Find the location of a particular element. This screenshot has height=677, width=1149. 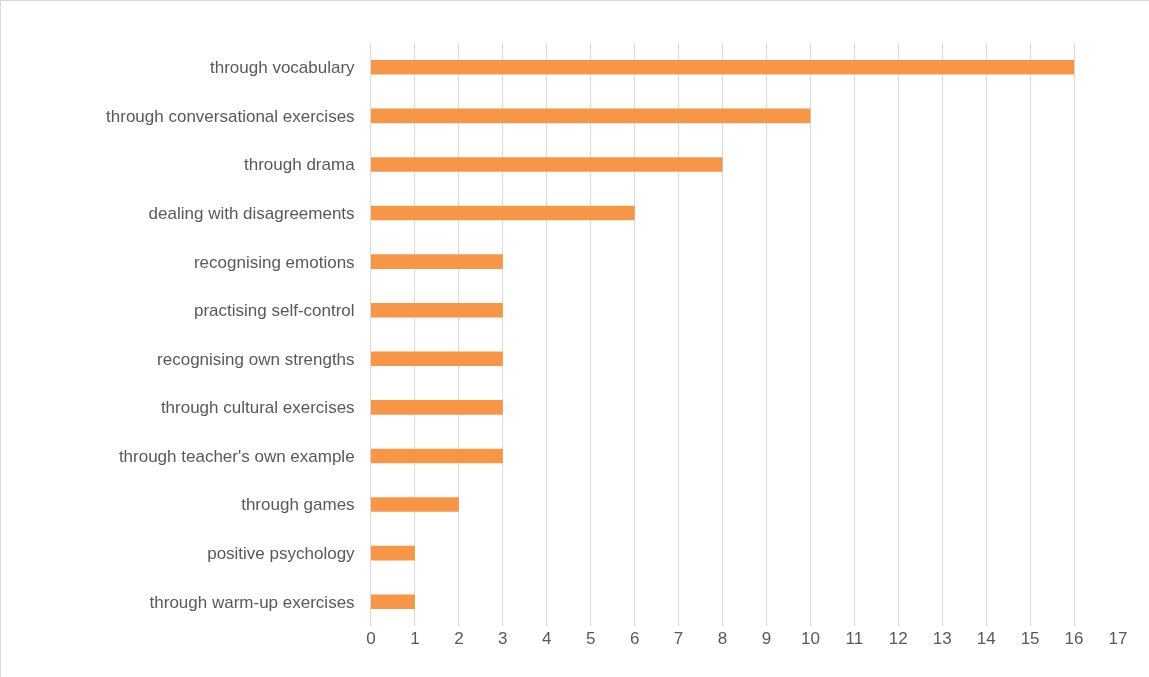

y-tick-label: recognising own strengths is located at coordinates (256, 359).